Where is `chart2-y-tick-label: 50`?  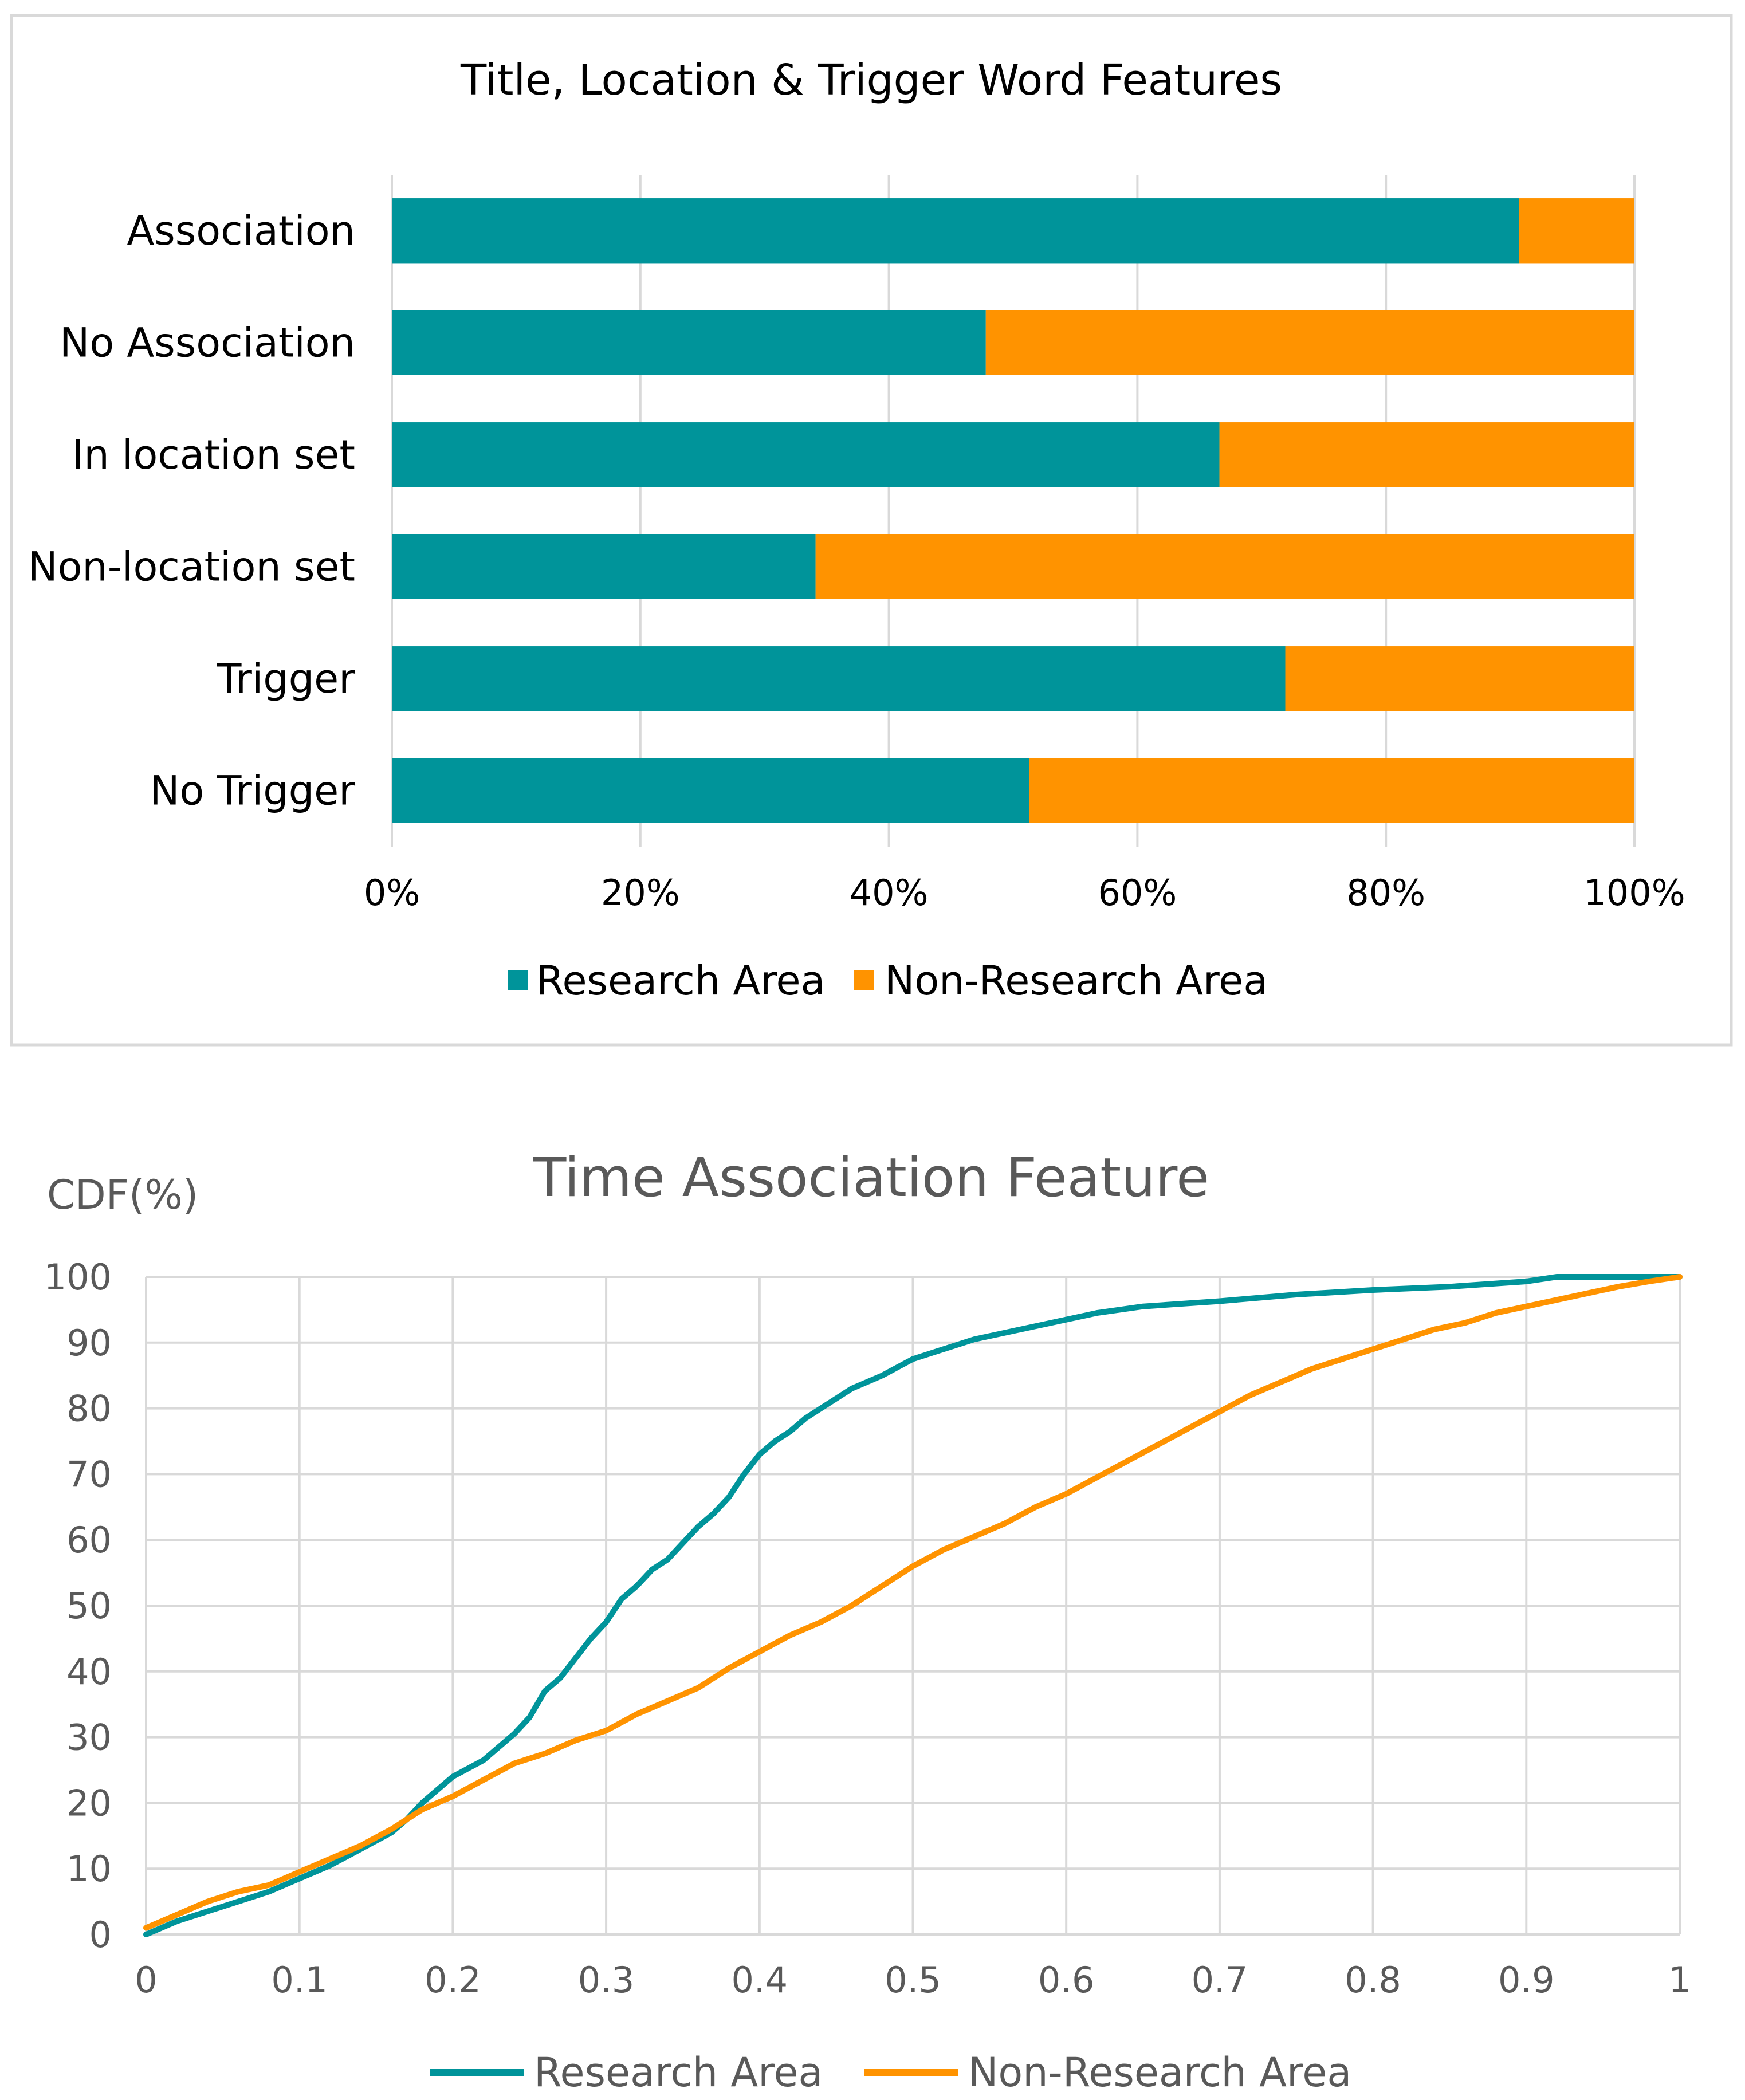 chart2-y-tick-label: 50 is located at coordinates (89, 1606).